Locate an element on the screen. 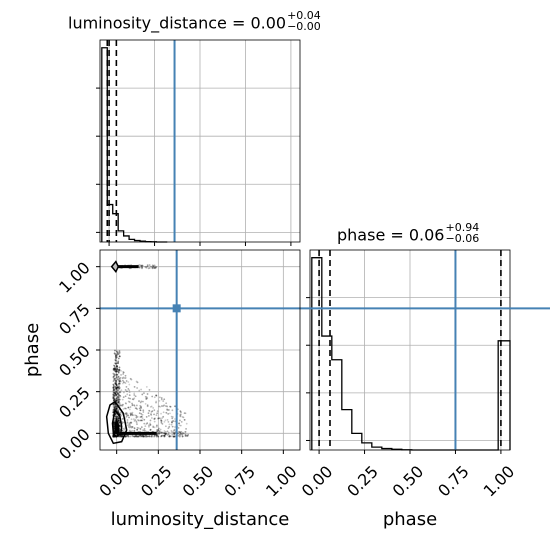  phase-title: phase = 0.06 +0.94 −0.06 is located at coordinates (408, 233).